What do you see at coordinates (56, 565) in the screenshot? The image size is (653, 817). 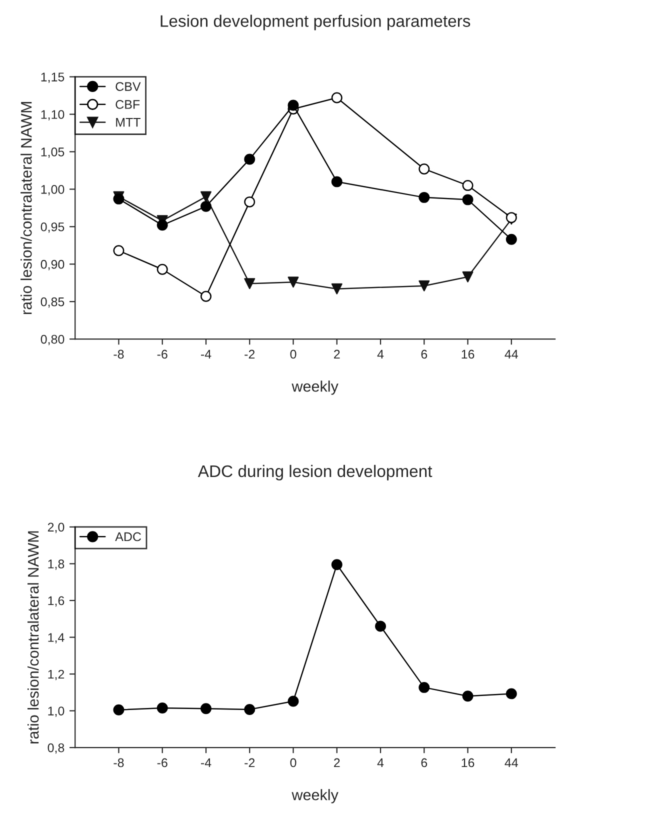 I see `y-tick-label: 1,8` at bounding box center [56, 565].